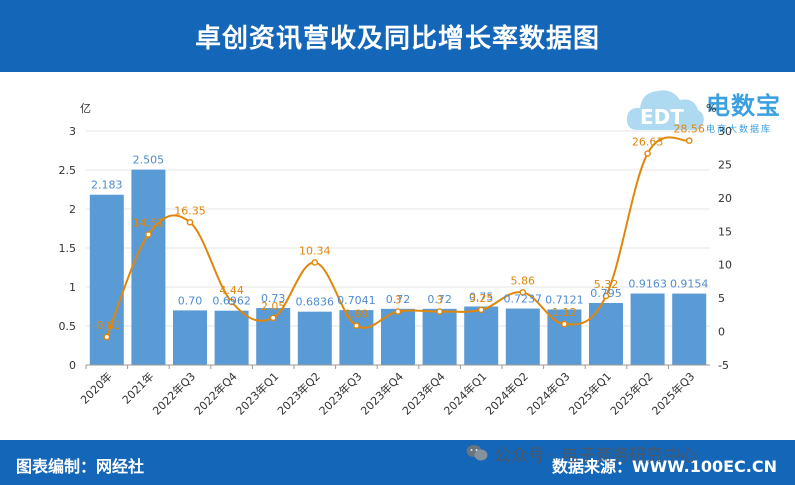 This screenshot has height=485, width=795. Describe the element at coordinates (340, 393) in the screenshot. I see `x-tick-label: 2023年Q3` at that location.